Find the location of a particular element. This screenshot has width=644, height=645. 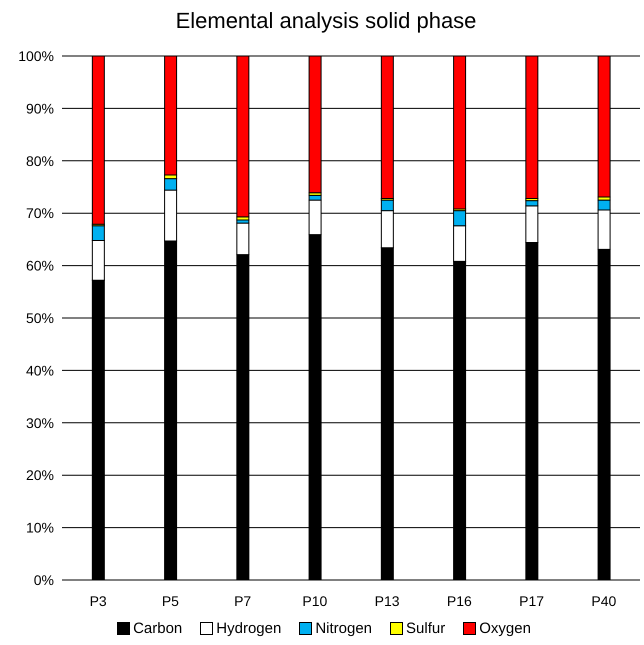

y-tick-label: 20% is located at coordinates (40, 475).